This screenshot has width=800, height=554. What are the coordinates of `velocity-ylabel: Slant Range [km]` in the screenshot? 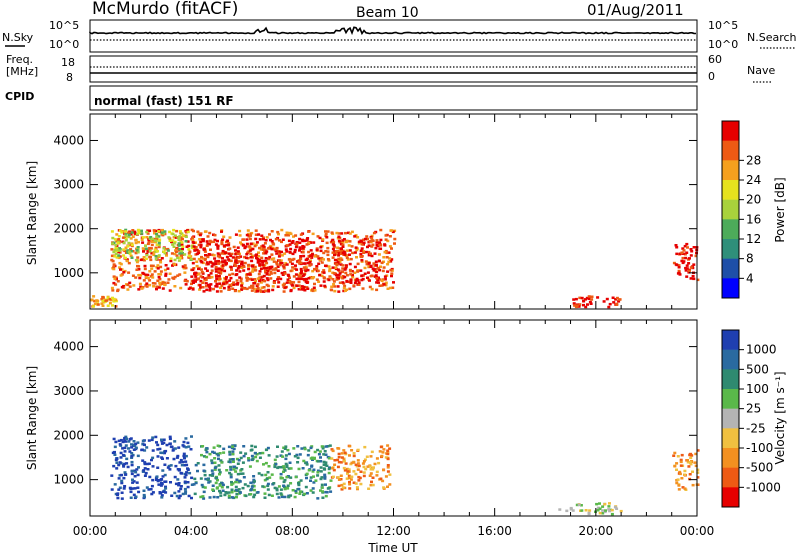 It's located at (32, 418).